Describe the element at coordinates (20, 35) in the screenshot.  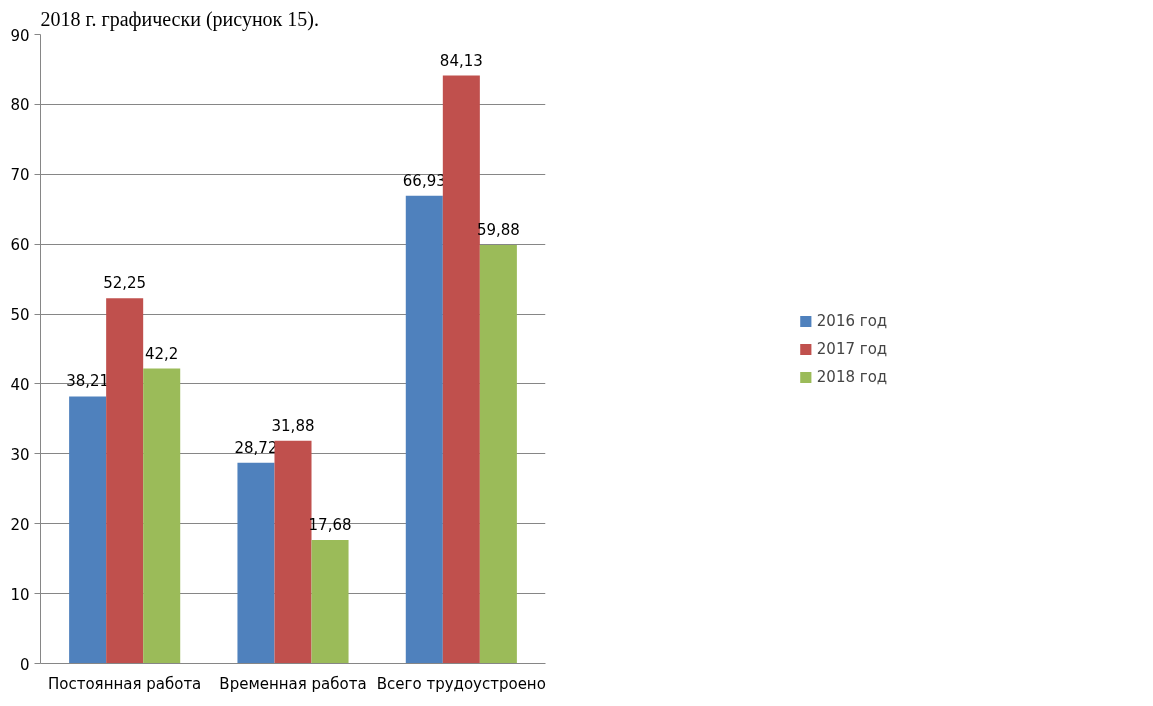
I see `y-tick-label: 90` at that location.